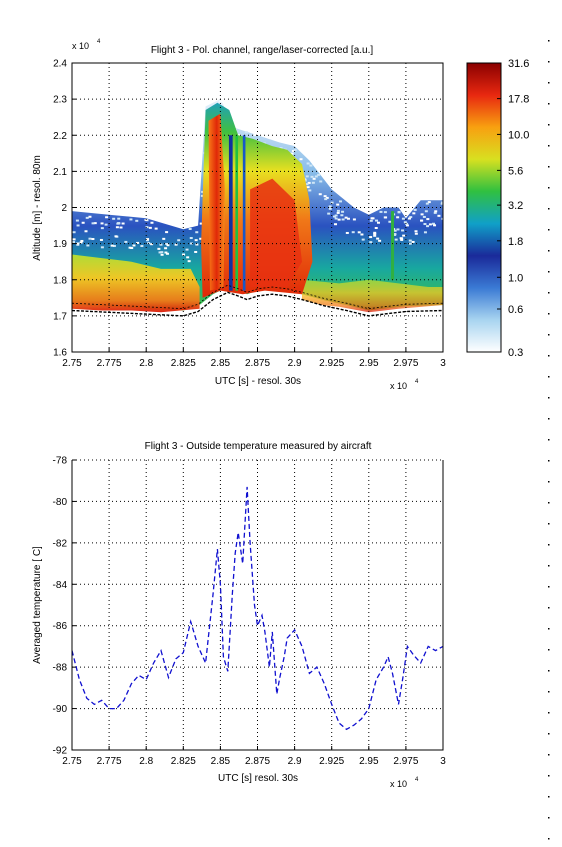  Describe the element at coordinates (109, 363) in the screenshot. I see `x-tick-label: 2.775` at that location.